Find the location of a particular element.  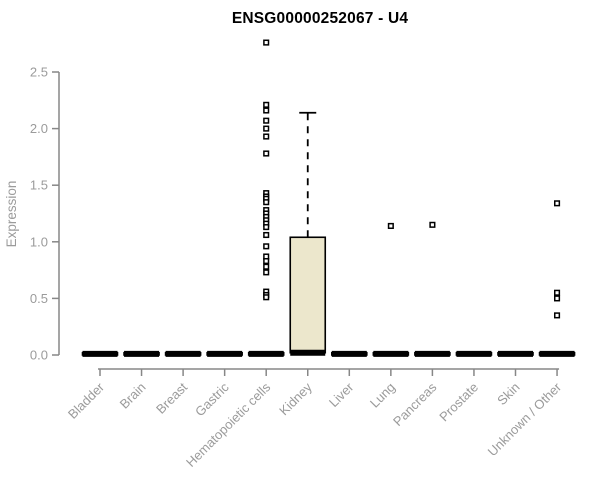

y-tick-label: 0.0 is located at coordinates (39, 355).